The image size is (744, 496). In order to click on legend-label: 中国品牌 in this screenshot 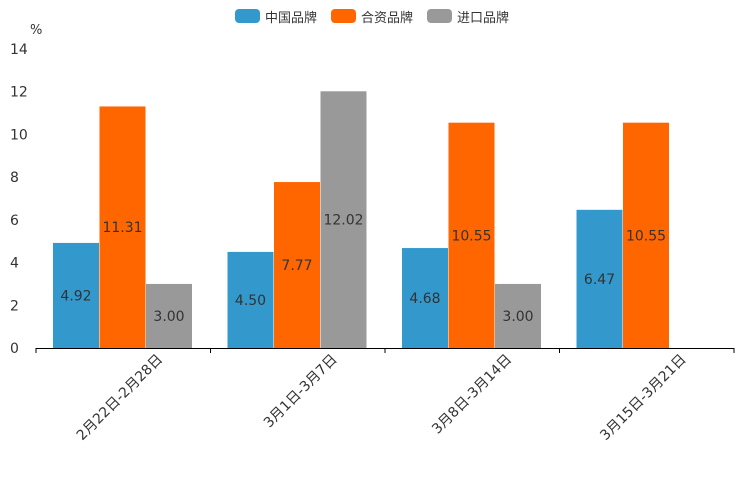, I will do `click(290, 18)`.